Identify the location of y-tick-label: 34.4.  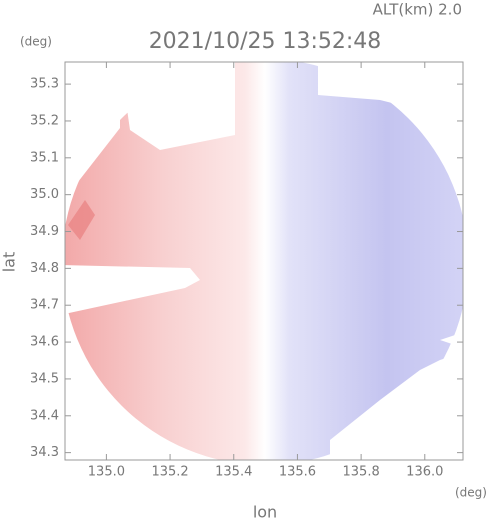
(44, 415).